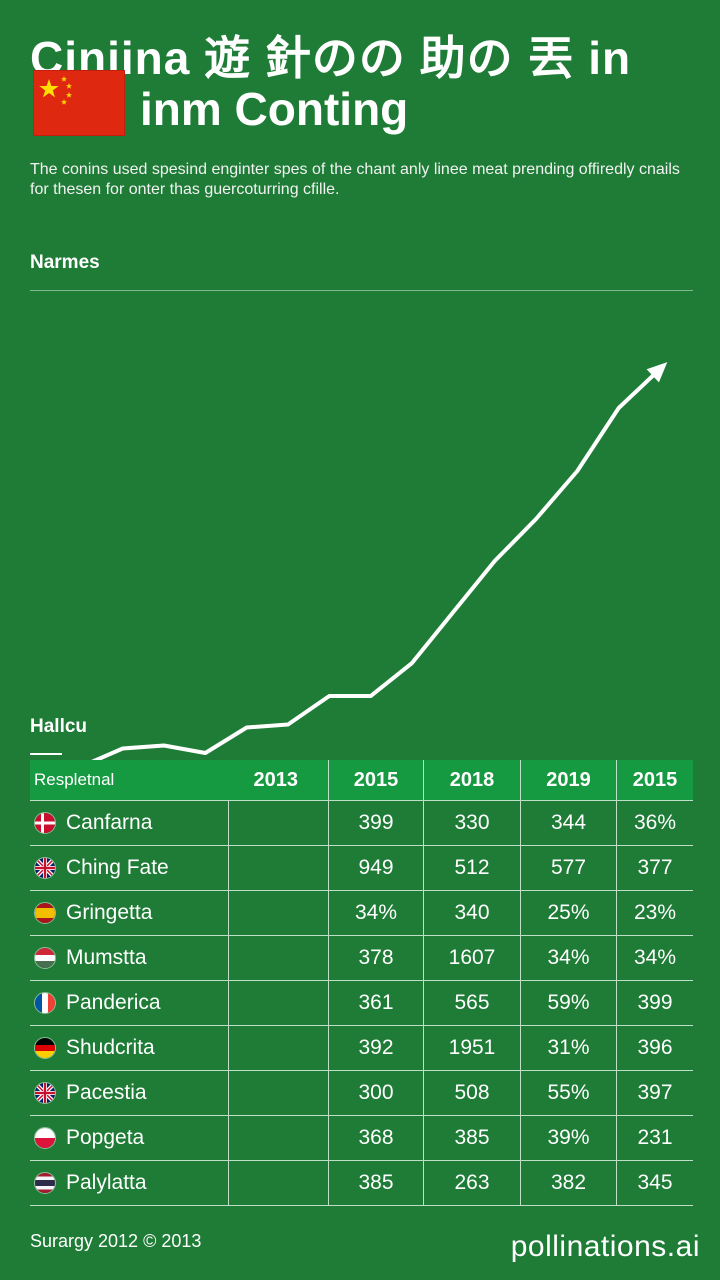 Image resolution: width=720 pixels, height=1280 pixels. What do you see at coordinates (45, 1003) in the screenshot?
I see `france-flag-icon` at bounding box center [45, 1003].